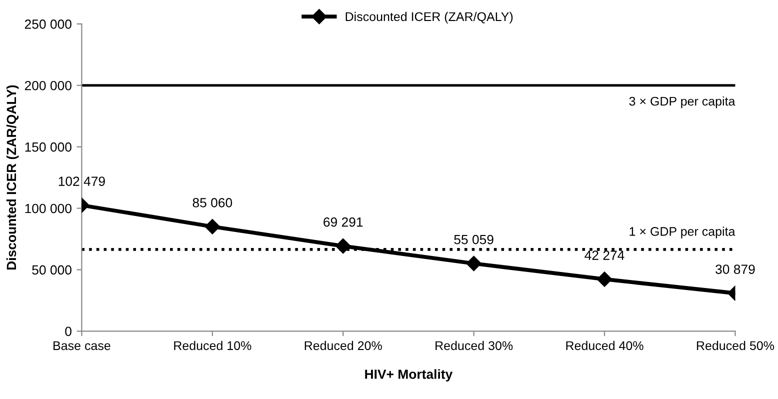 The width and height of the screenshot is (778, 399). I want to click on y-tick-label: 100 000, so click(48, 209).